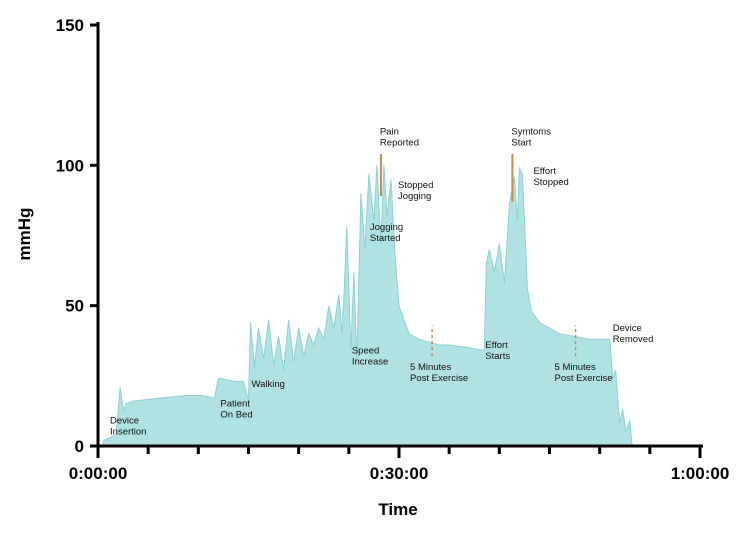 The image size is (750, 533). I want to click on annotation-0: Device Insertion, so click(128, 427).